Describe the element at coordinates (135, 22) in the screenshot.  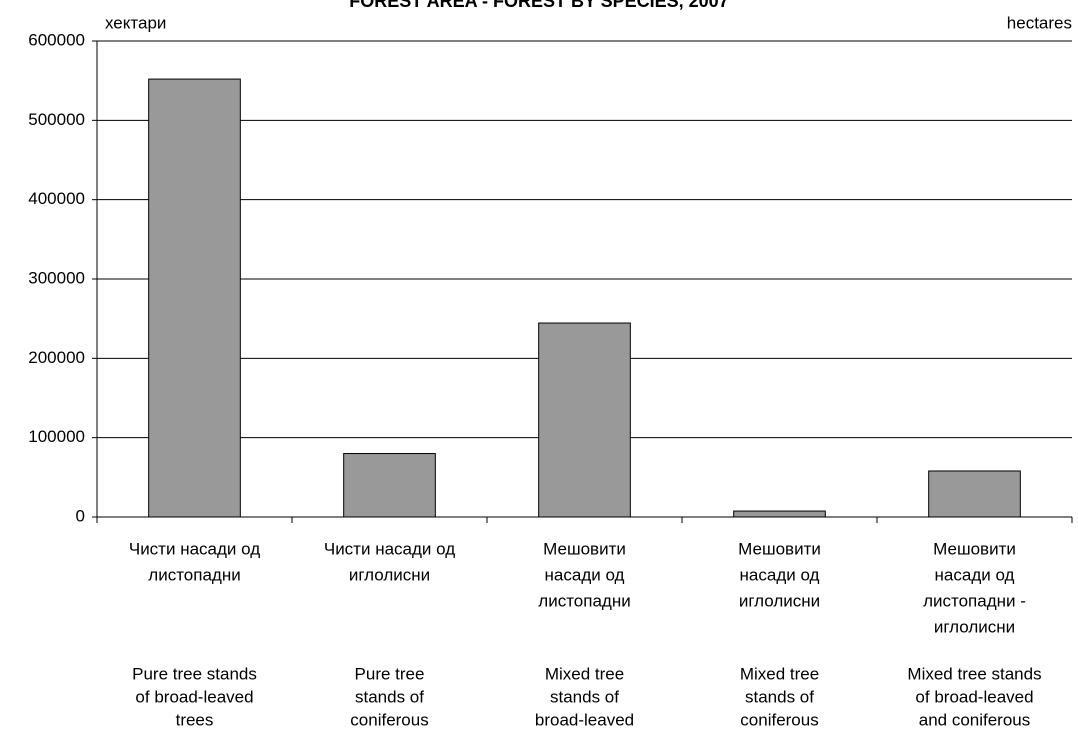
I see `y-unit-left: хектари` at that location.